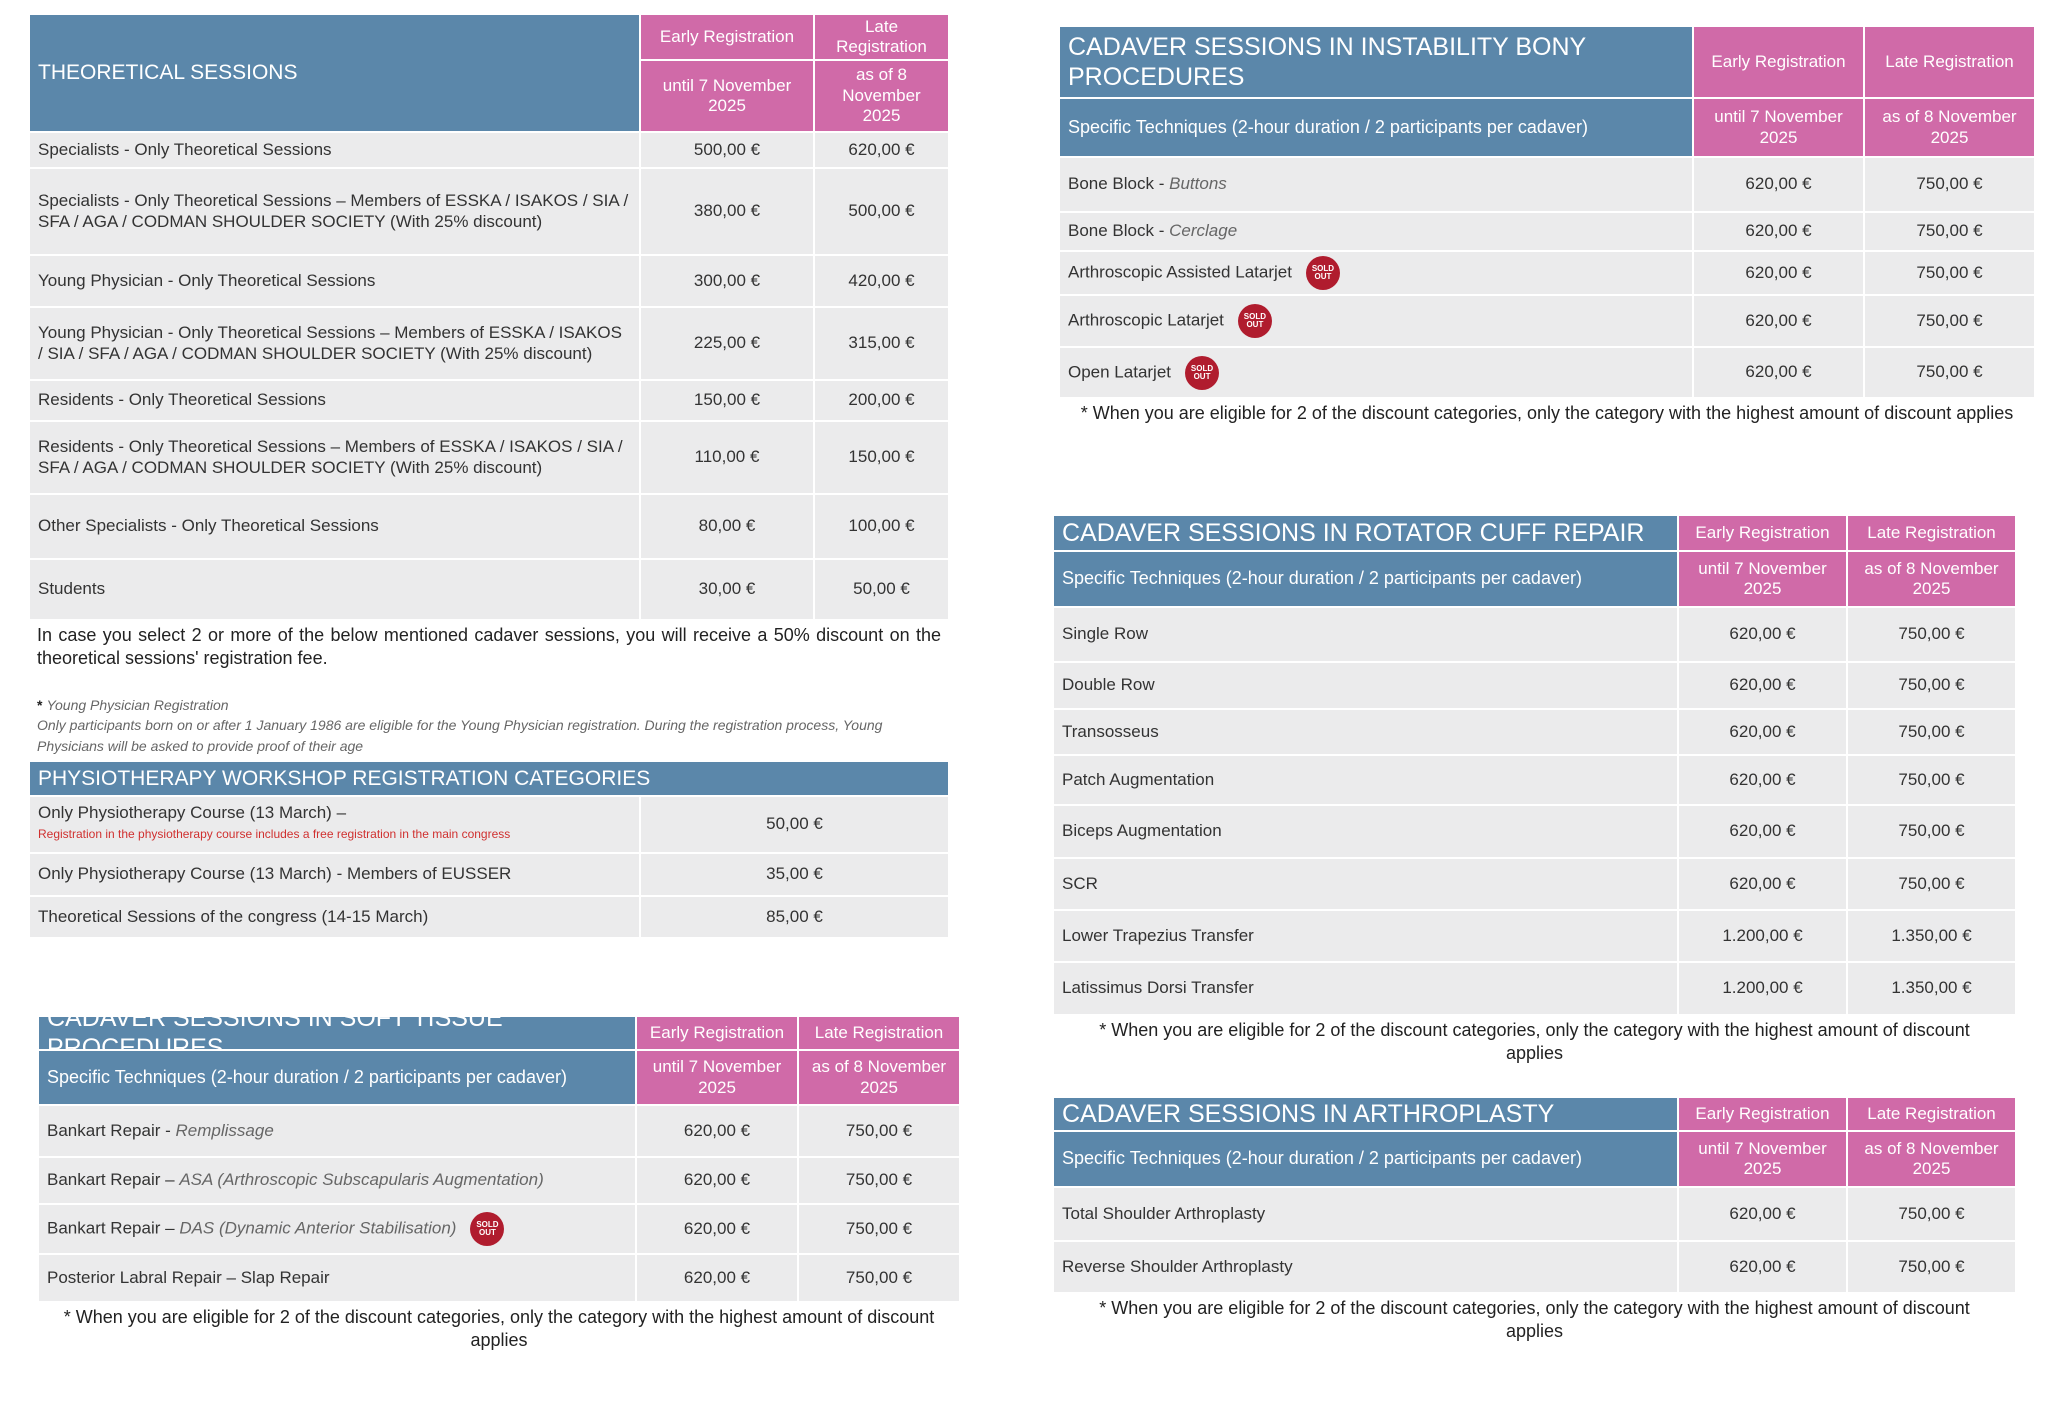  I want to click on label-wrap: Lower Trapezius Transfer, so click(1158, 936).